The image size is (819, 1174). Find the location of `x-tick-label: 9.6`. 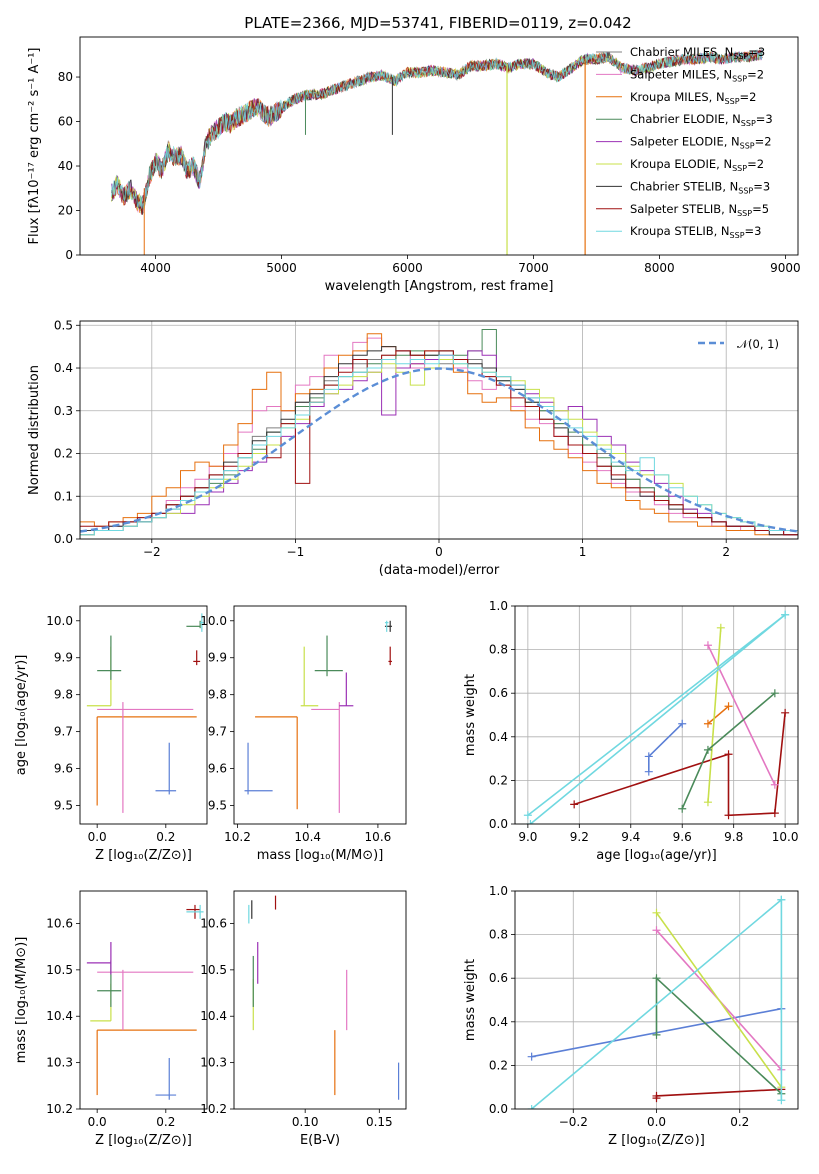

x-tick-label: 9.6 is located at coordinates (682, 837).